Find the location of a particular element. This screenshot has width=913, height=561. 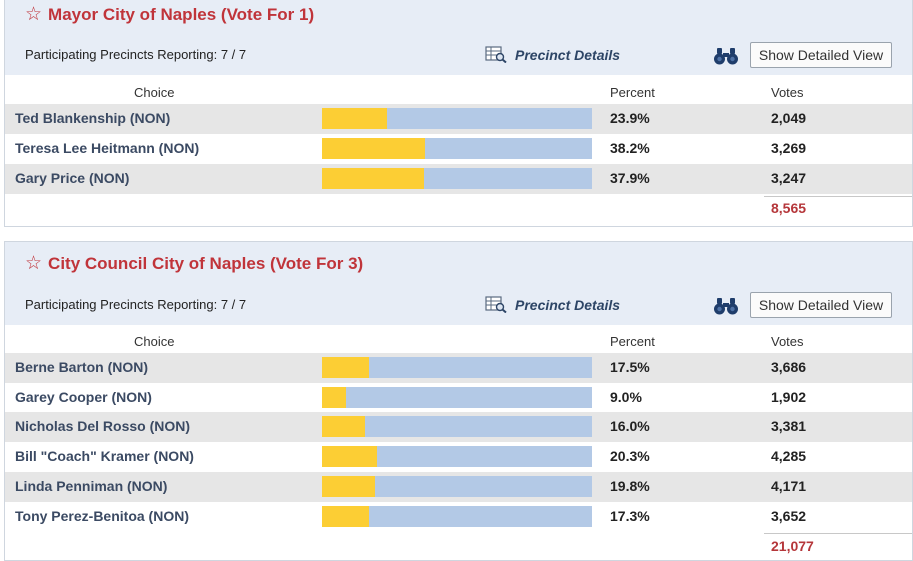

candidate-name: Linda Penniman (NON) is located at coordinates (91, 486).